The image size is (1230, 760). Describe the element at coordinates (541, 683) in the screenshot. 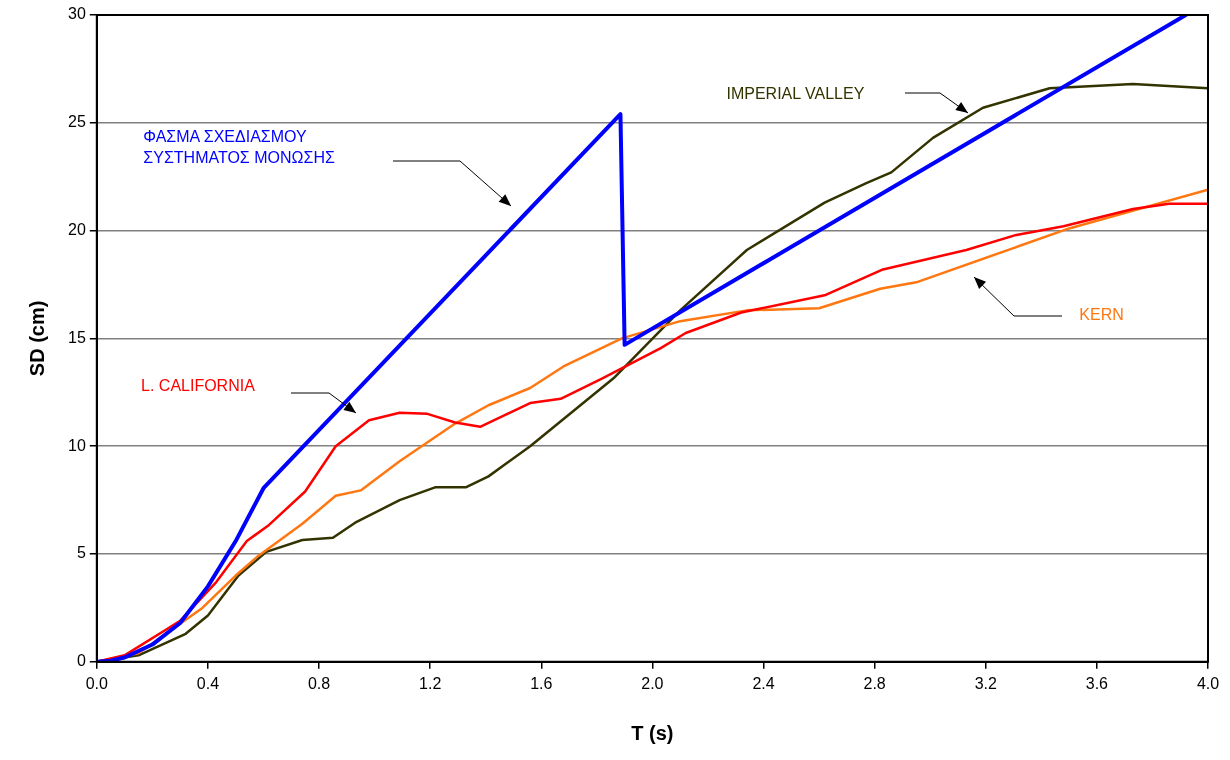

I see `x-tick-label: 1.6` at that location.